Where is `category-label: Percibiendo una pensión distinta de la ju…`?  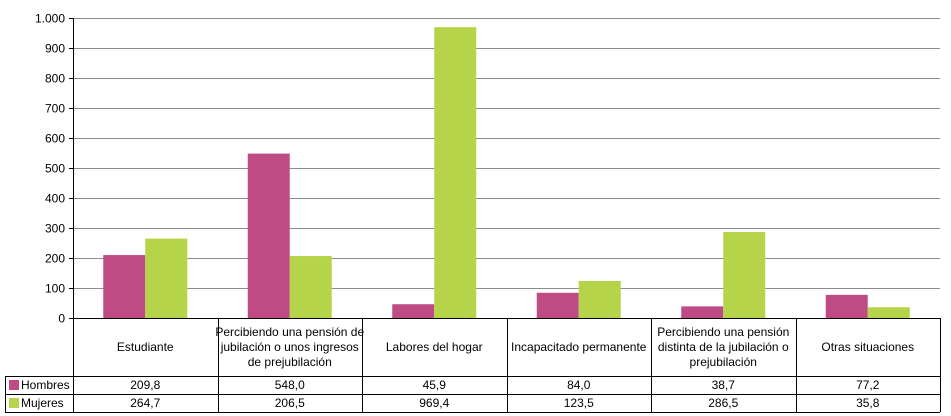 category-label: Percibiendo una pensión distinta de la ju… is located at coordinates (723, 347).